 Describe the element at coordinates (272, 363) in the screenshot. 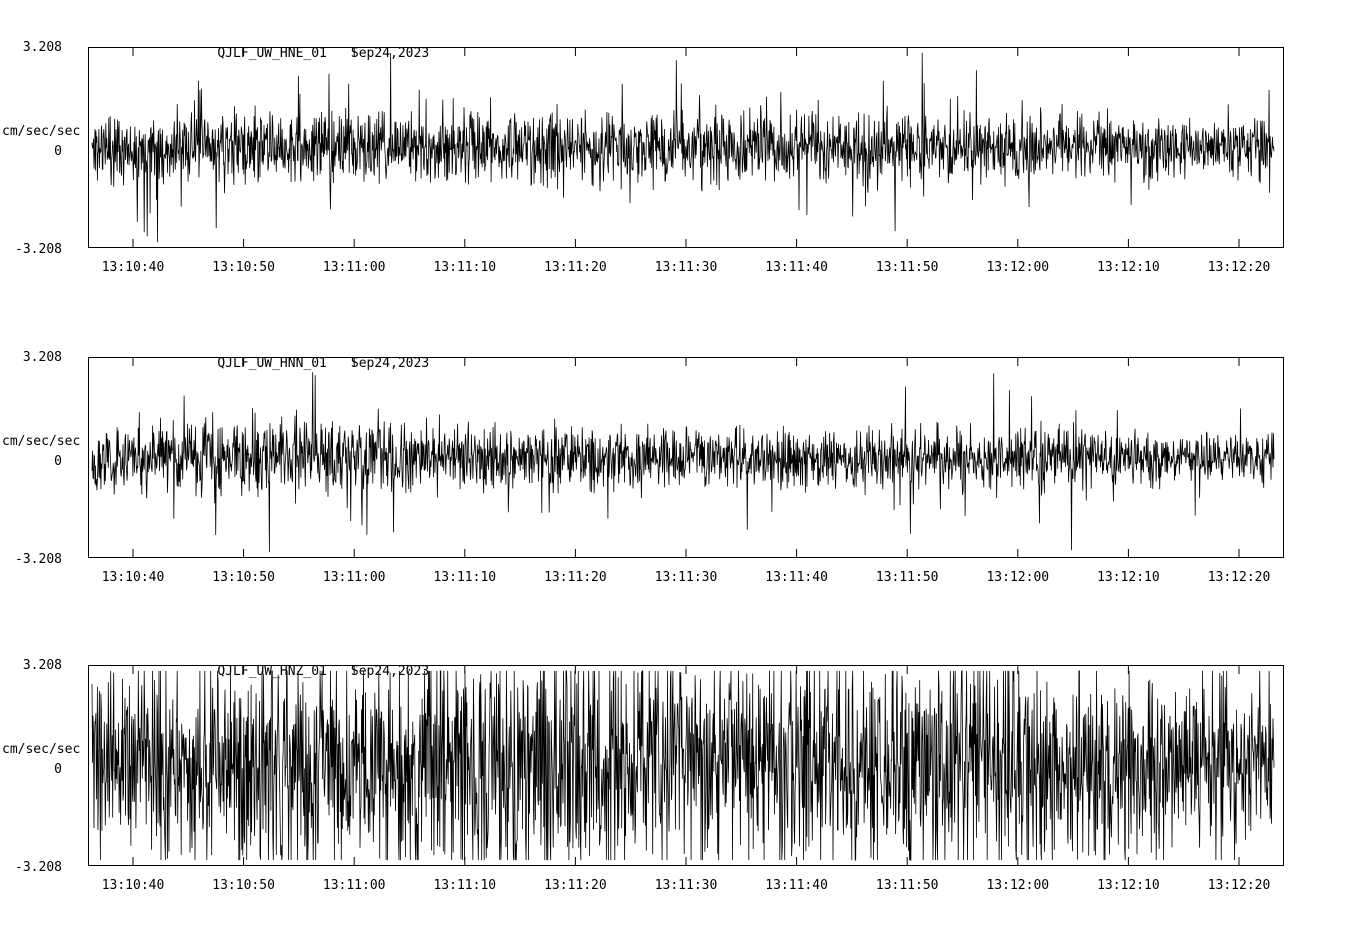

I see `station-channel-label: QJLF_UW_HNN_01` at that location.